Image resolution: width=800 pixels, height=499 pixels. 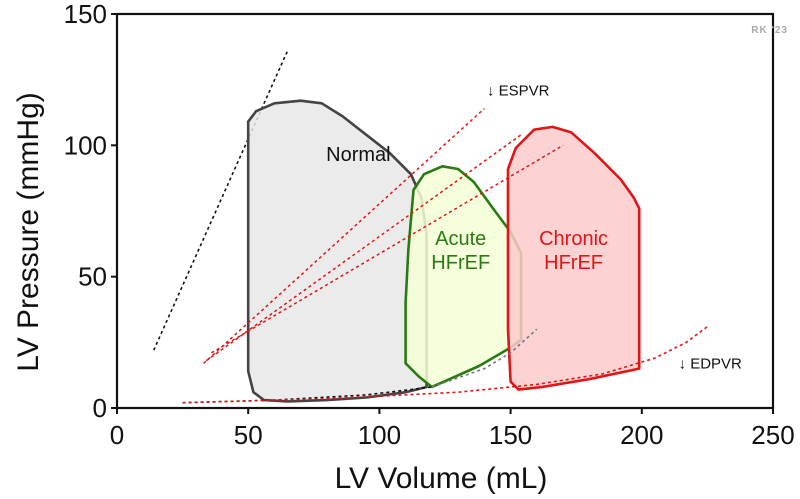 What do you see at coordinates (460, 263) in the screenshot?
I see `acute-hfref-label-line: HFrEF` at bounding box center [460, 263].